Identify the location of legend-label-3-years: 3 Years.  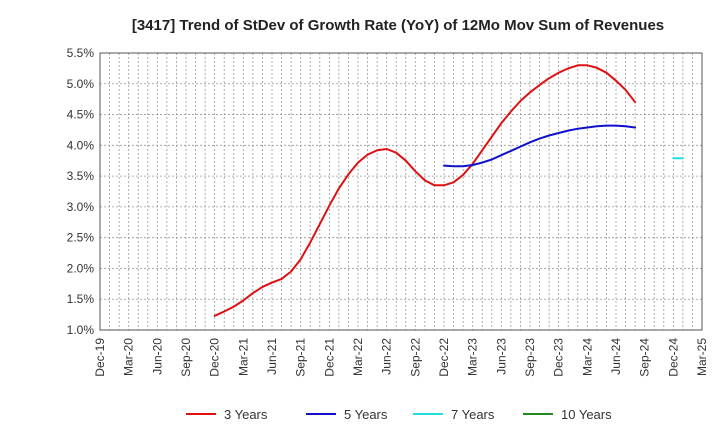
(246, 414).